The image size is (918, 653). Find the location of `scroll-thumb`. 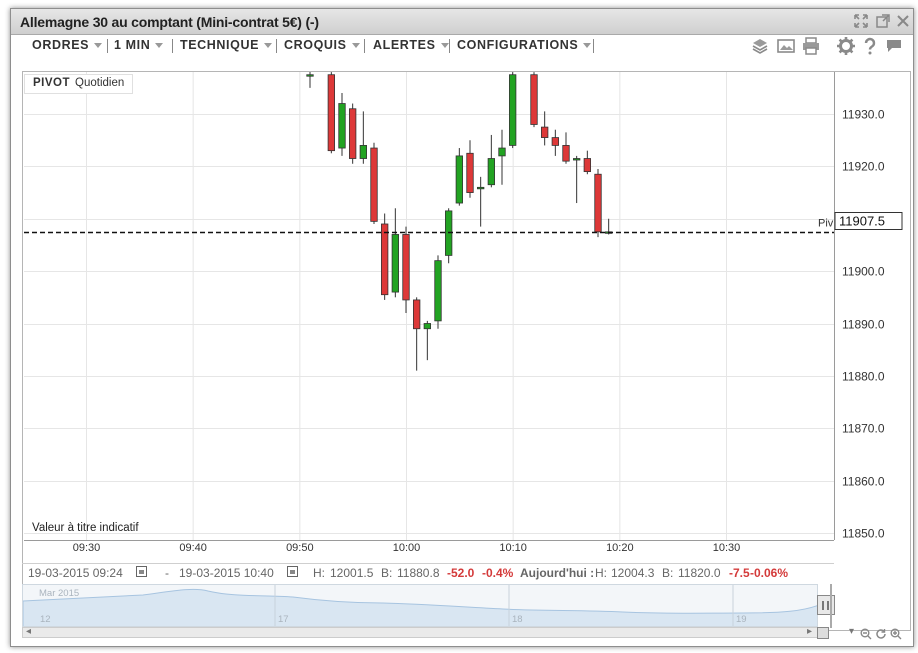

scroll-thumb is located at coordinates (823, 633).